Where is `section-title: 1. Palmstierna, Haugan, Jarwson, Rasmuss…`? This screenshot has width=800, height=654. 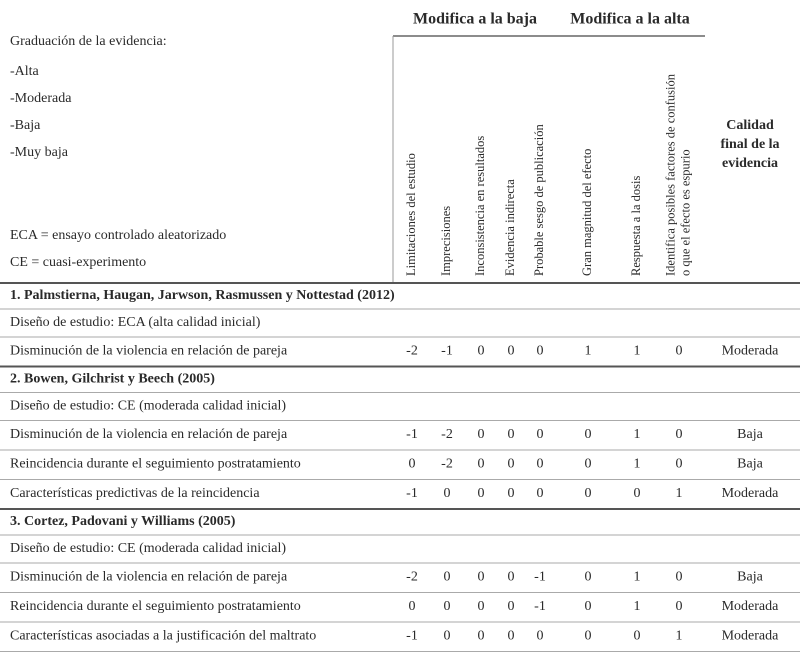
section-title: 1. Palmstierna, Haugan, Jarwson, Rasmuss… is located at coordinates (202, 295).